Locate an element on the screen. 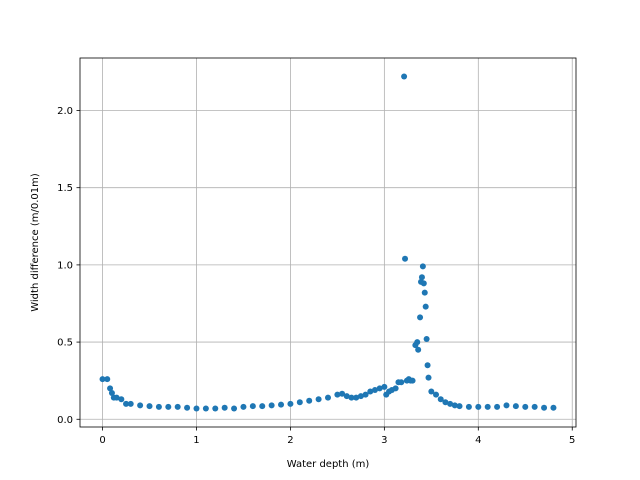 Image resolution: width=640 pixels, height=480 pixels. y-tick-label: 0.5 is located at coordinates (65, 343).